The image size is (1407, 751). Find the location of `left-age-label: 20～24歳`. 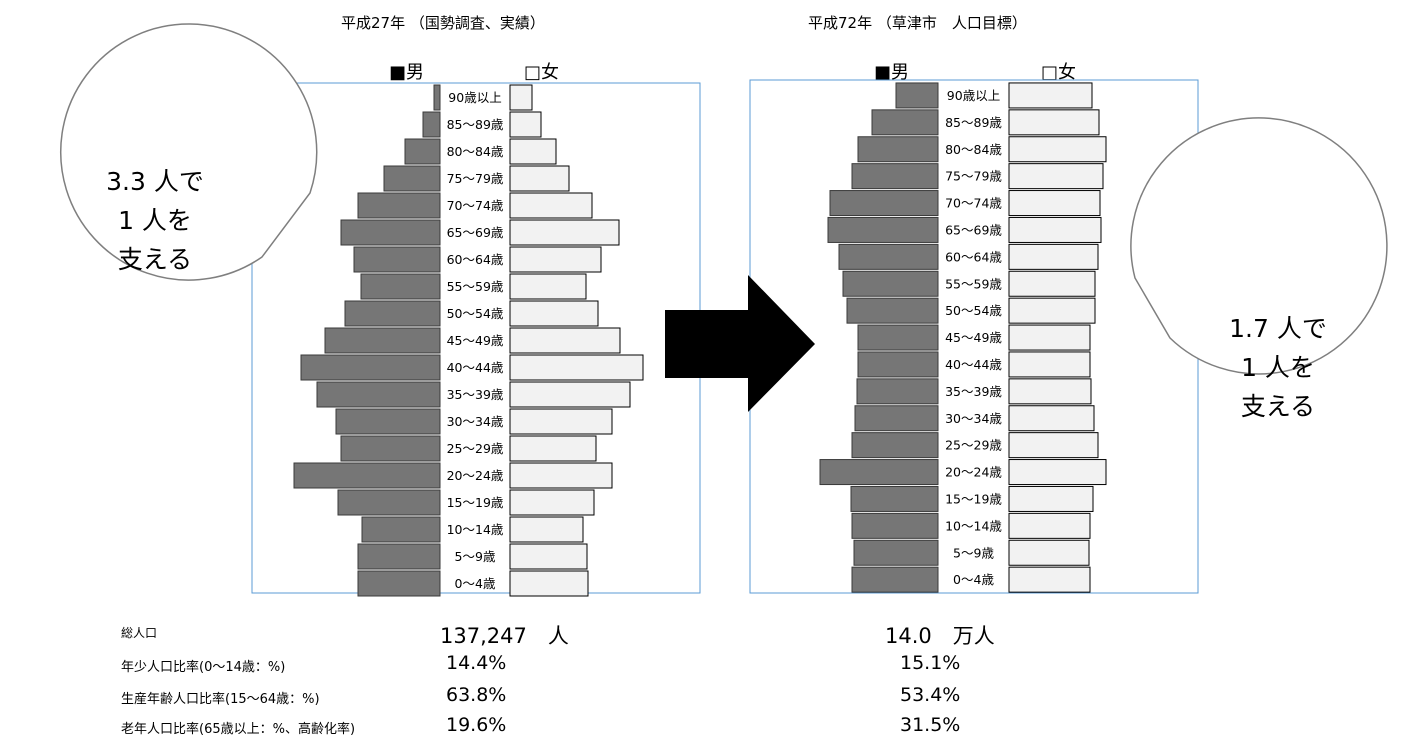

left-age-label: 20～24歳 is located at coordinates (475, 475).